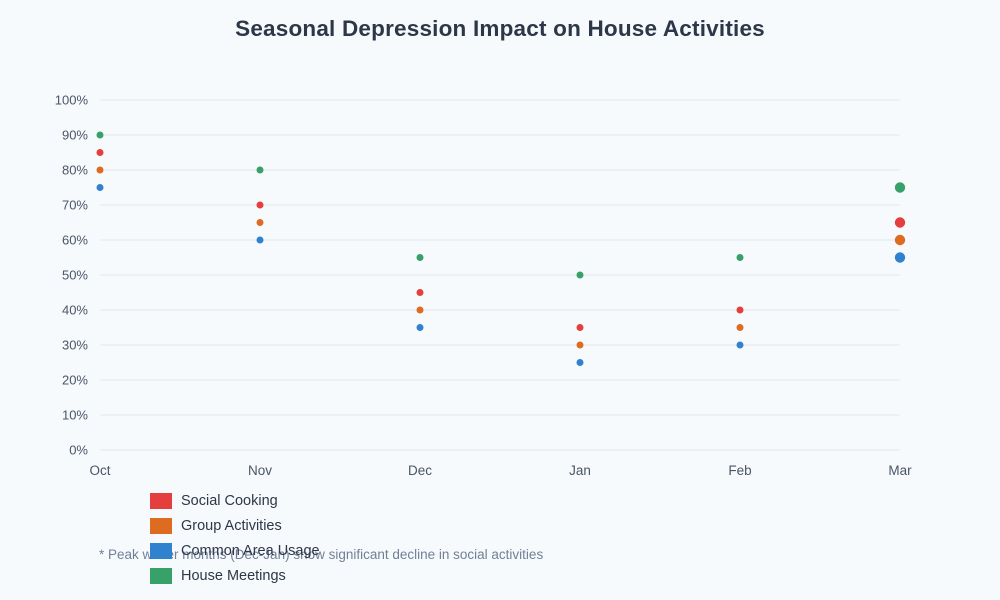 The image size is (1000, 600). Describe the element at coordinates (75, 345) in the screenshot. I see `y-tick-label: 30%` at that location.